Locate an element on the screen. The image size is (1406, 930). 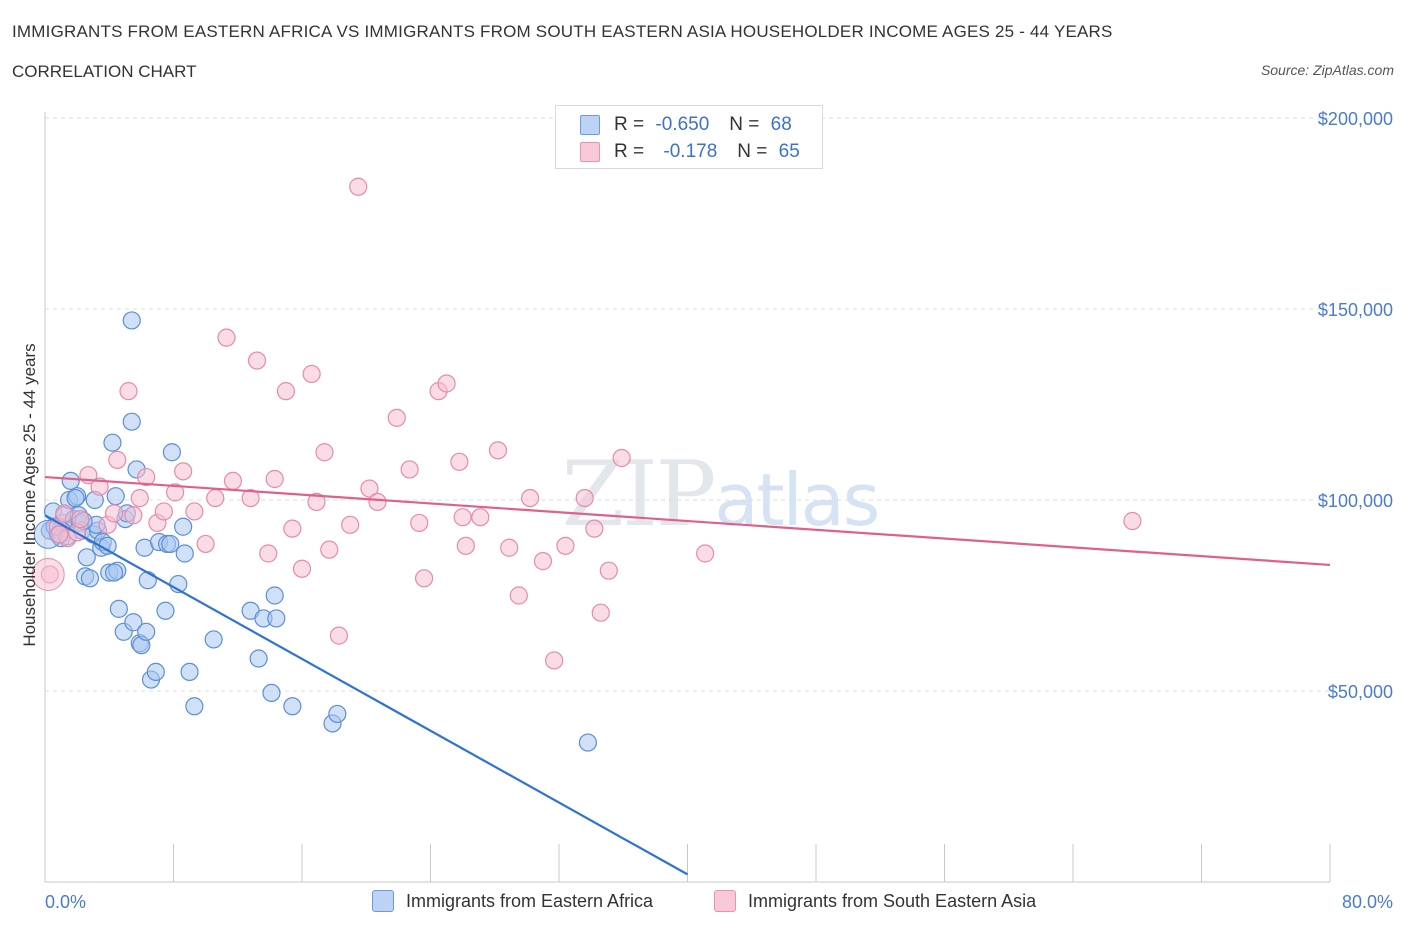
legend-r-value: -0.178 is located at coordinates (690, 151).